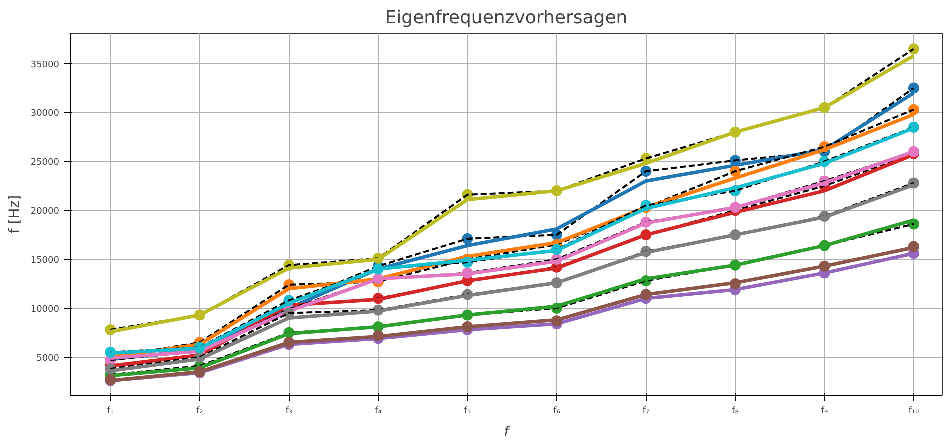 This screenshot has height=443, width=947. I want to click on x-tick-label: f₄, so click(378, 411).